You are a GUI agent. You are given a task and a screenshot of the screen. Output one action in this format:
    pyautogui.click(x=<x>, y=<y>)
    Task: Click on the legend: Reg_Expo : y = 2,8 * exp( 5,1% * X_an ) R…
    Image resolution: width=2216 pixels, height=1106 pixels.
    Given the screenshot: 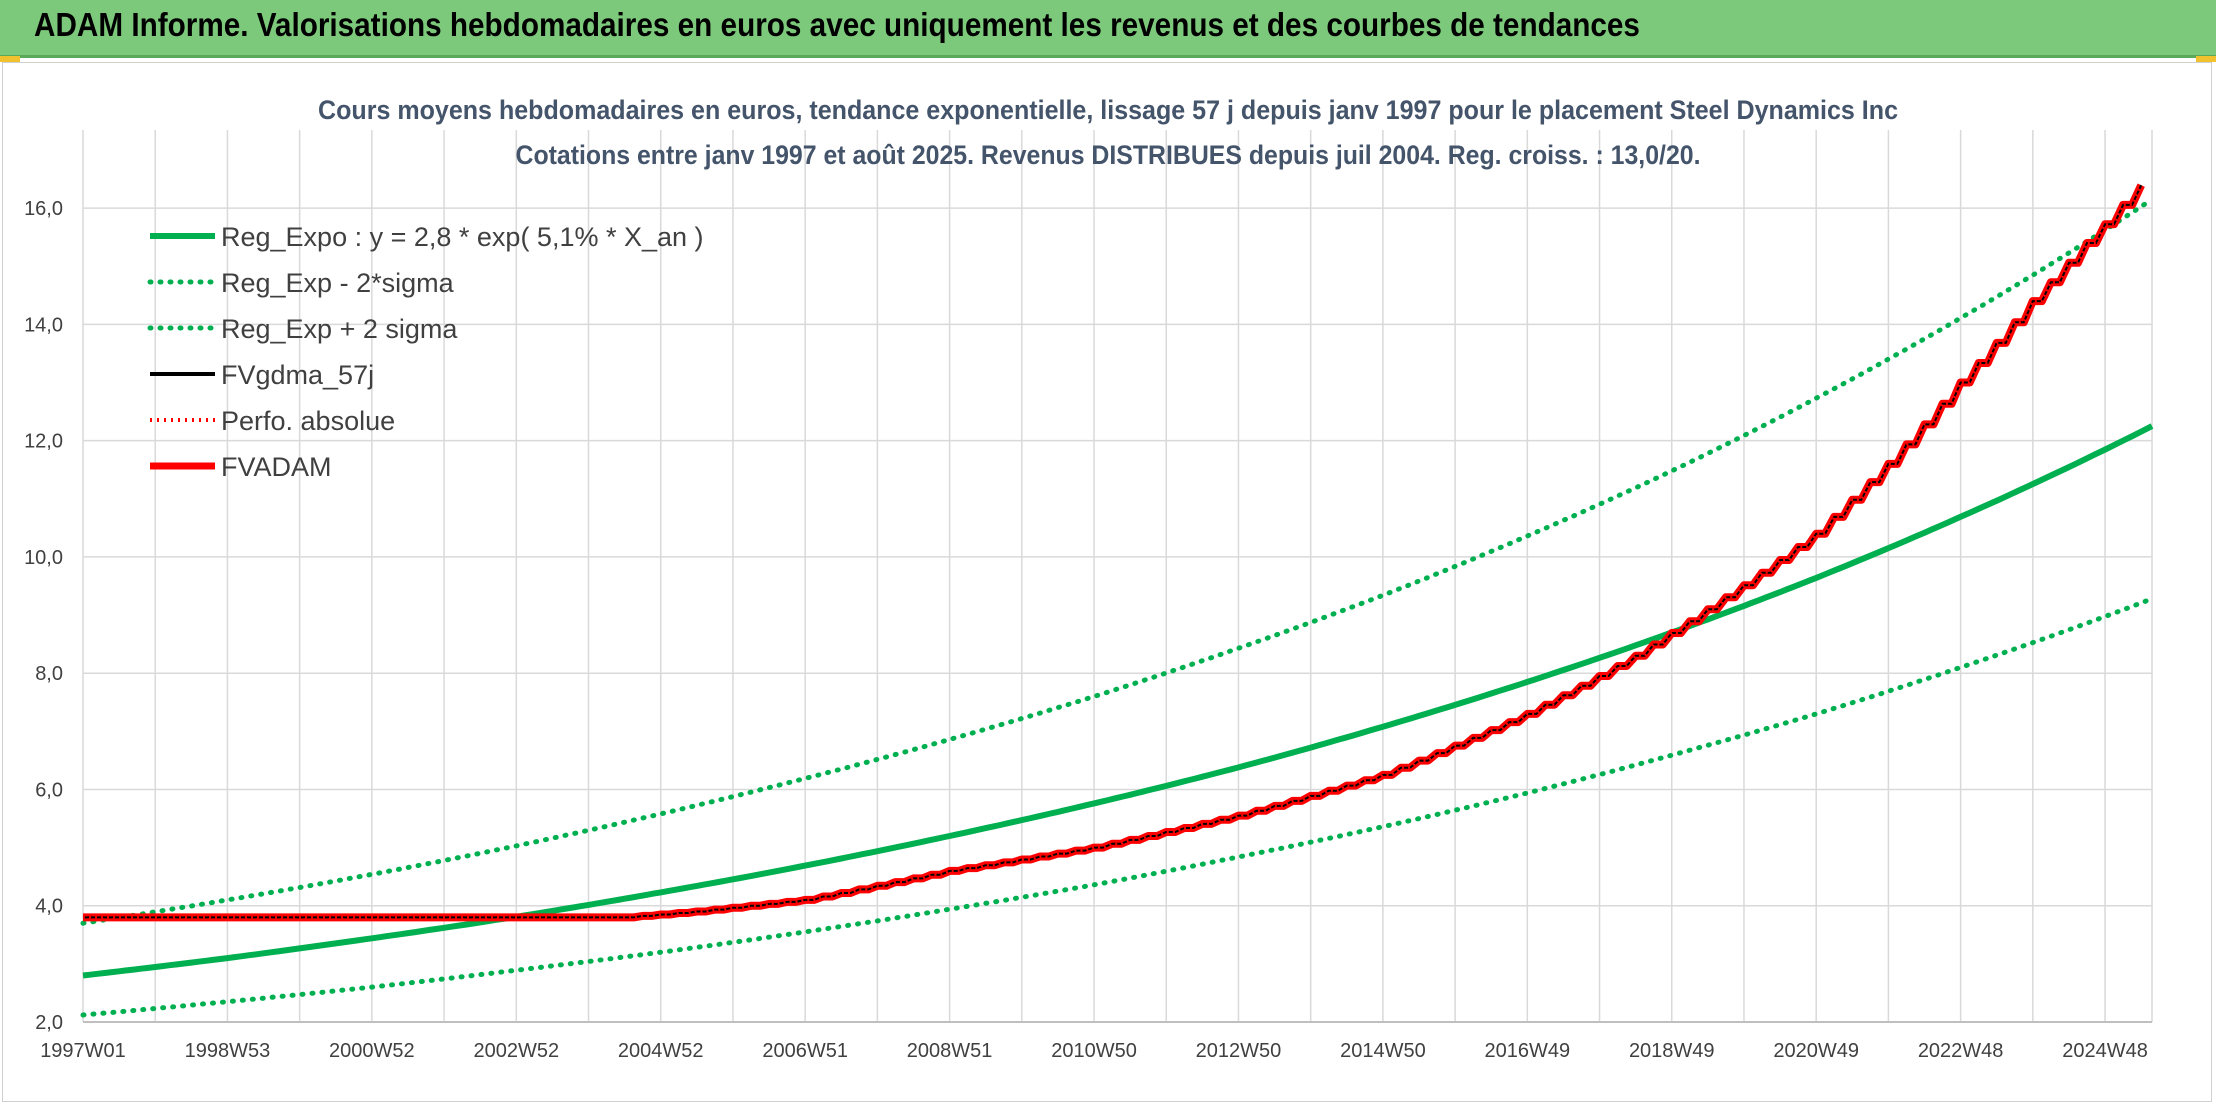 What is the action you would take?
    pyautogui.click(x=425, y=352)
    